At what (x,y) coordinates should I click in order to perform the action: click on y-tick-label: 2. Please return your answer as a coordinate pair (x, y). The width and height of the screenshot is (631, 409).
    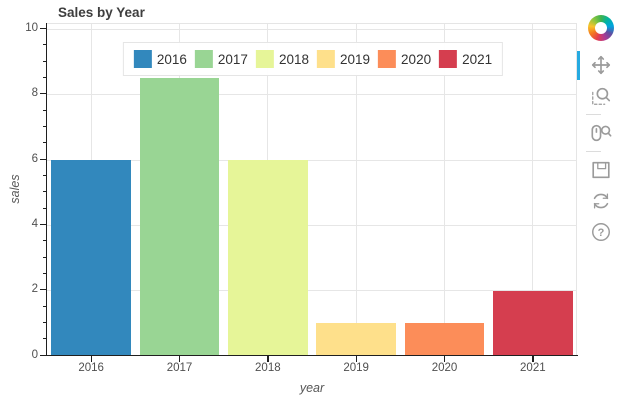
    Looking at the image, I should click on (34, 289).